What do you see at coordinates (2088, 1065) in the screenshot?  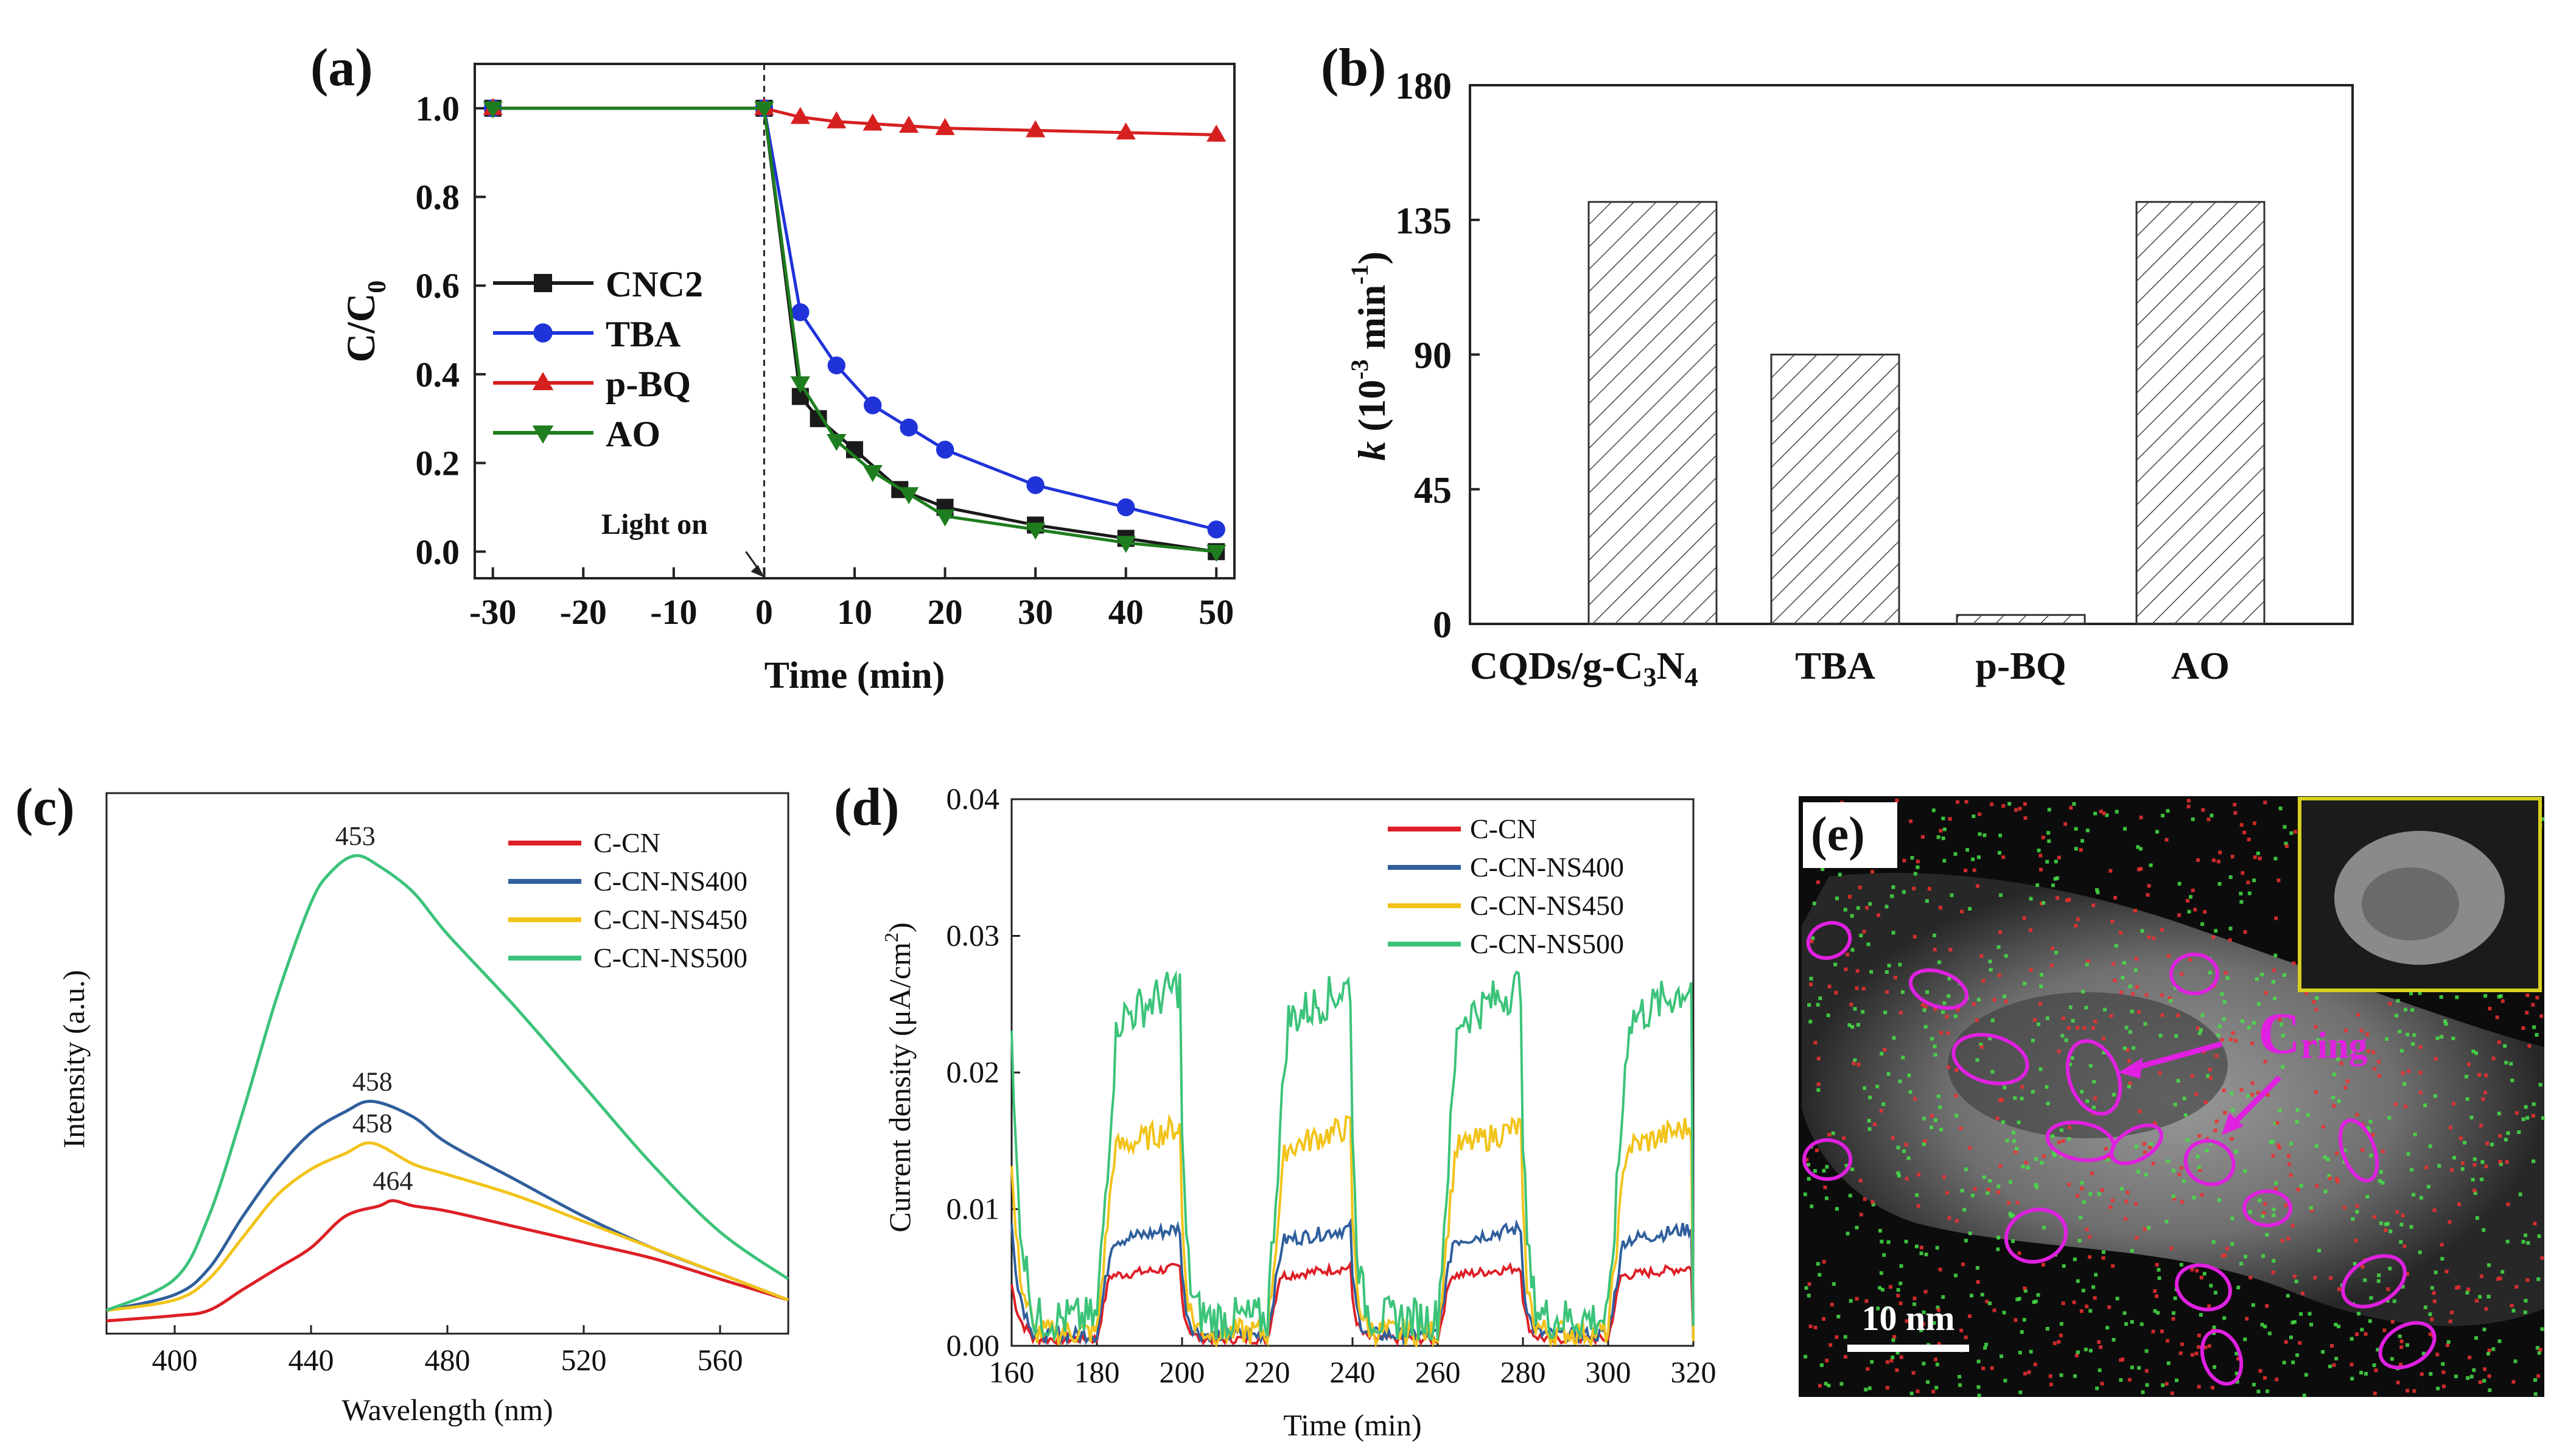 I see `micrograph-dark-core` at bounding box center [2088, 1065].